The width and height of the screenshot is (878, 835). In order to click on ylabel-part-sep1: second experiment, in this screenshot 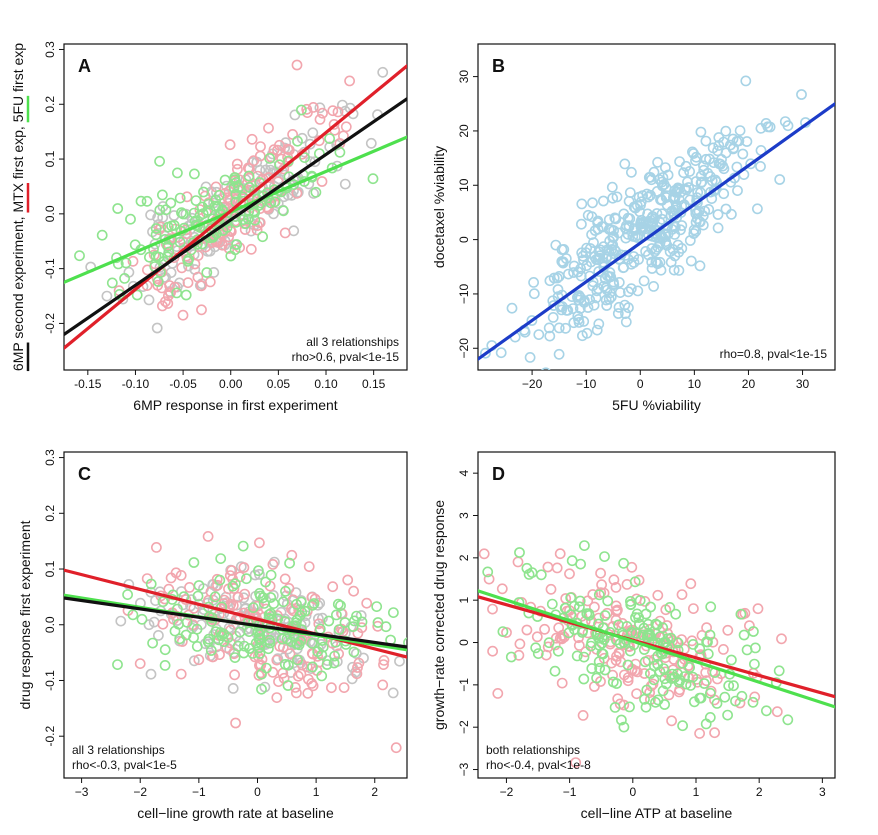, I will do `click(18, 278)`.